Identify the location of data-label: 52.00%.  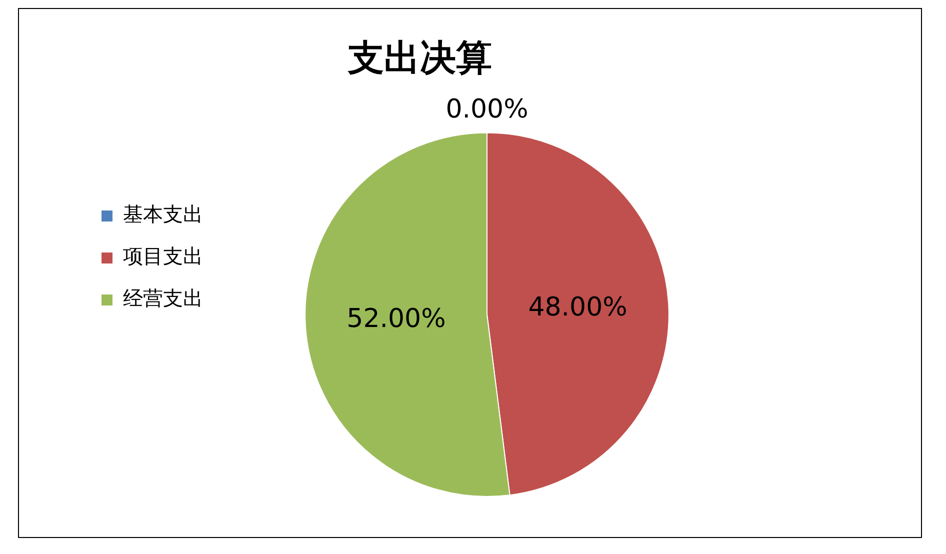
(396, 319).